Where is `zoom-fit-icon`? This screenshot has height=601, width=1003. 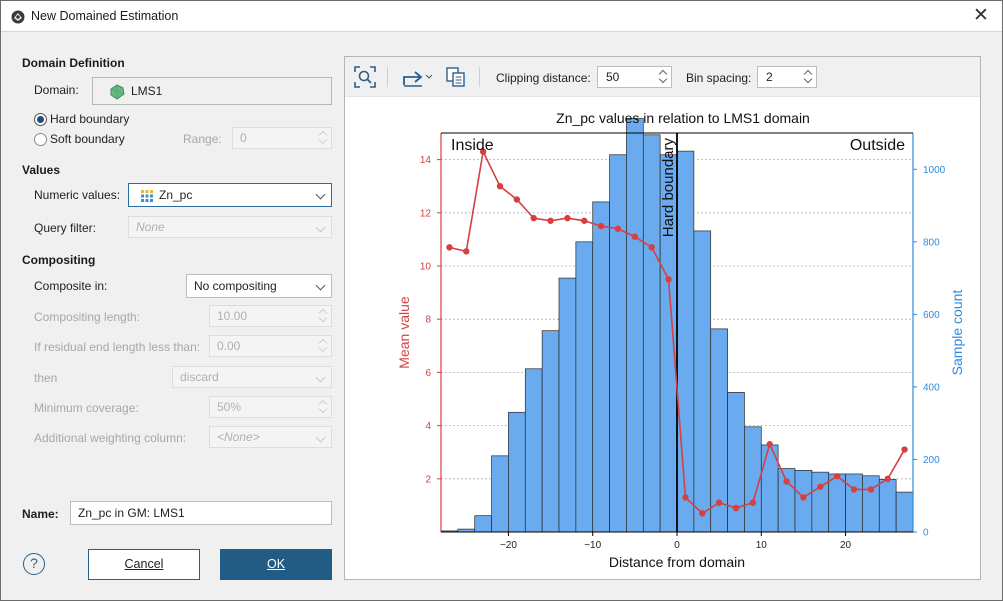
zoom-fit-icon is located at coordinates (365, 77).